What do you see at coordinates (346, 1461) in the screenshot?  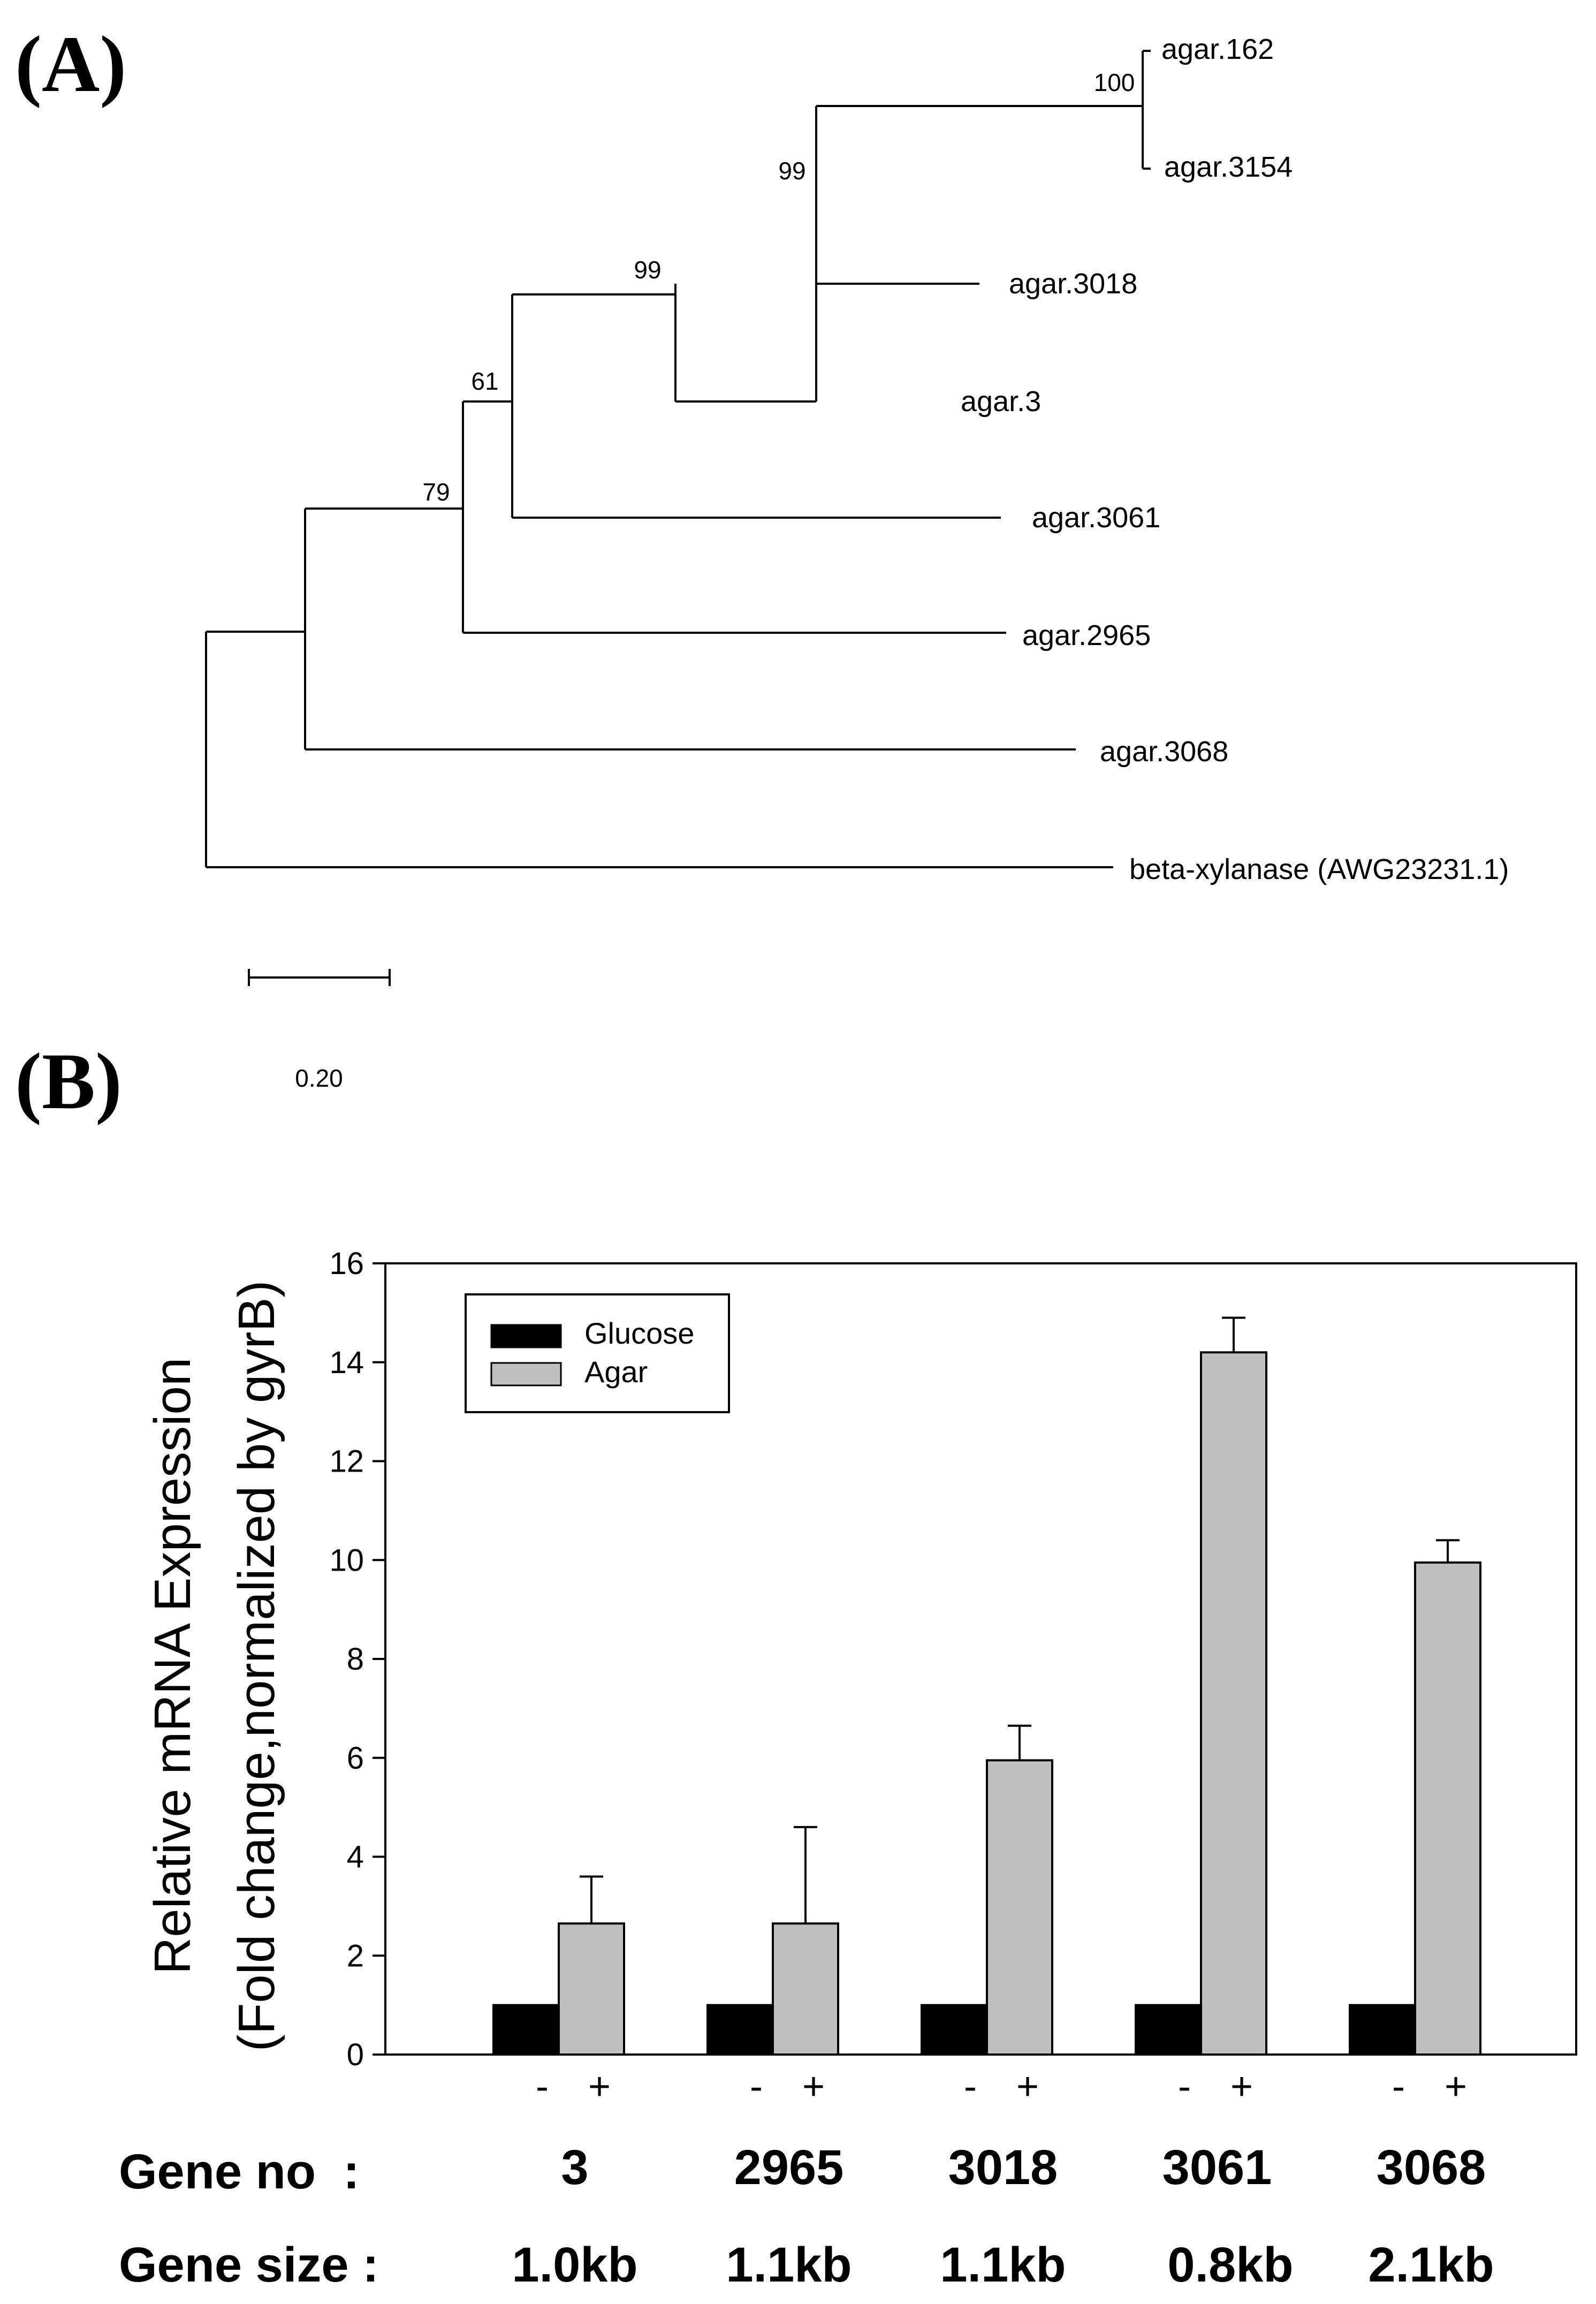 I see `y-tick-label: 12` at bounding box center [346, 1461].